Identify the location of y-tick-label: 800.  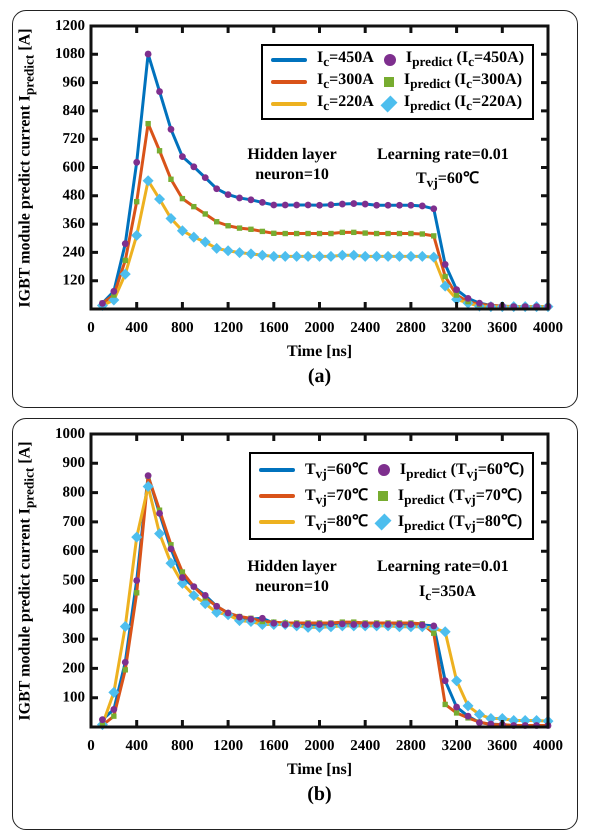
(73, 492).